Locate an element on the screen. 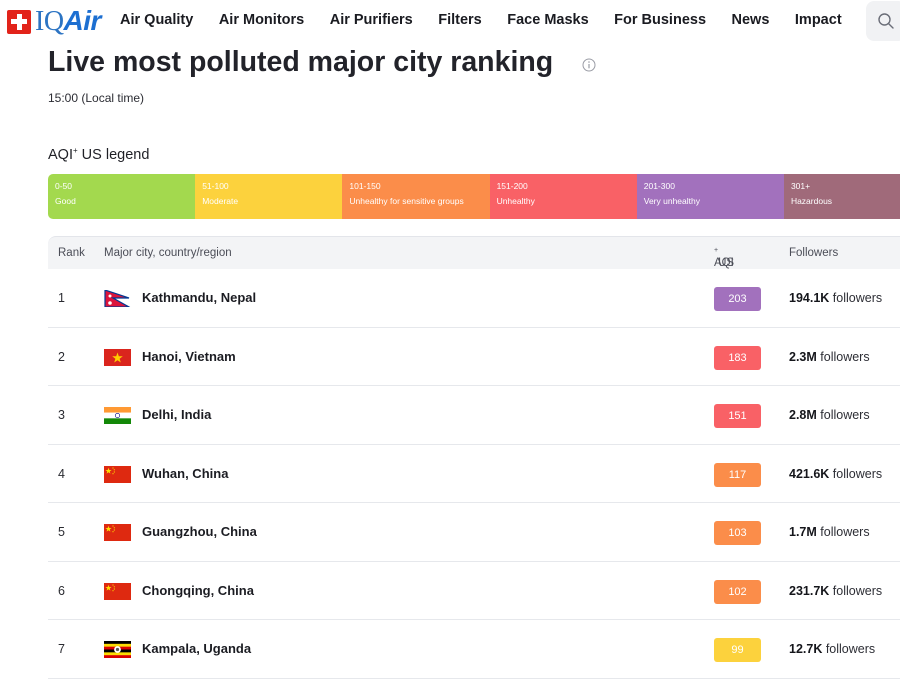  nav-air-purifiers: Air Purifiers is located at coordinates (371, 20).